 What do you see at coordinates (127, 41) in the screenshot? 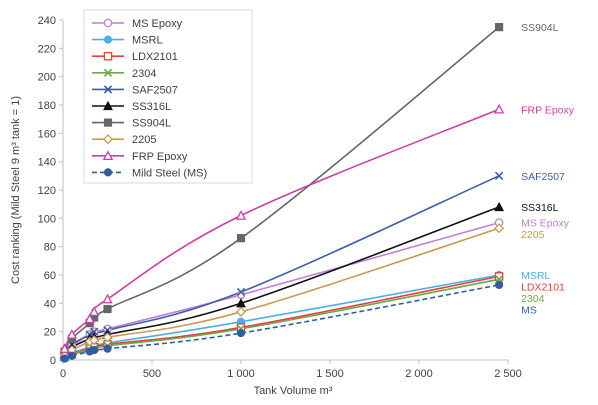
I see `legend-item-msrl: MSRL` at bounding box center [127, 41].